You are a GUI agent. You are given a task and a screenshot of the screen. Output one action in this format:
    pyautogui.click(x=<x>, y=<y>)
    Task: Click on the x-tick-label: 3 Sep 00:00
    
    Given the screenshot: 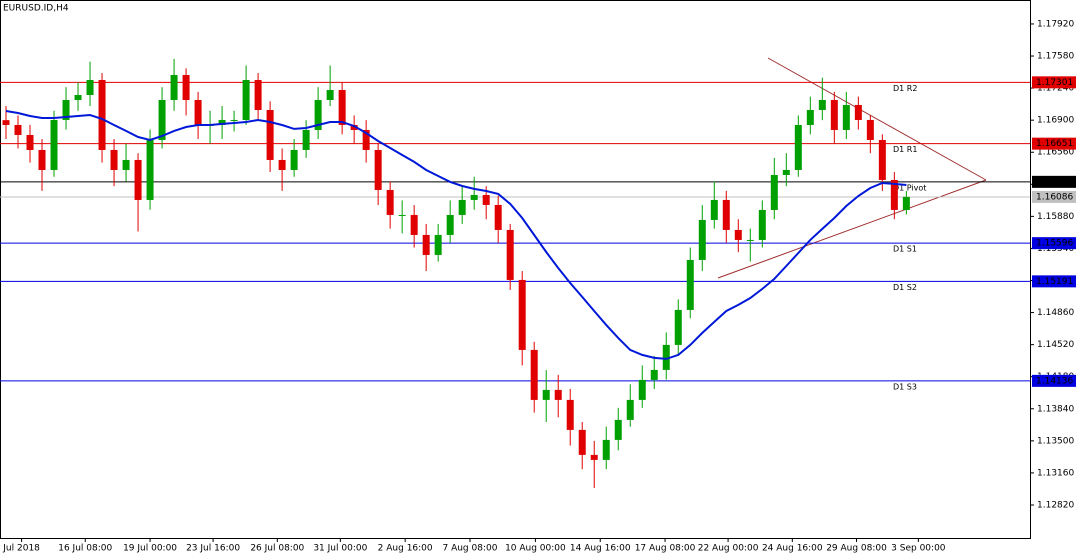 What is the action you would take?
    pyautogui.click(x=918, y=549)
    